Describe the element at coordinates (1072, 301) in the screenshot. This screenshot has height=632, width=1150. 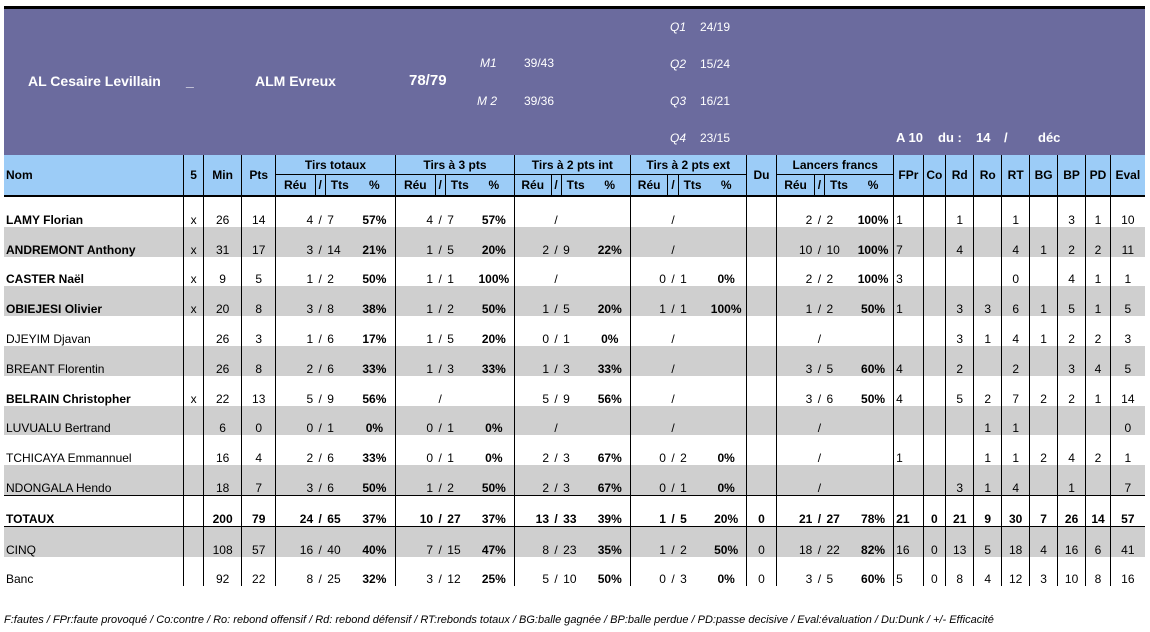
I see `bp-cell: 5` at that location.